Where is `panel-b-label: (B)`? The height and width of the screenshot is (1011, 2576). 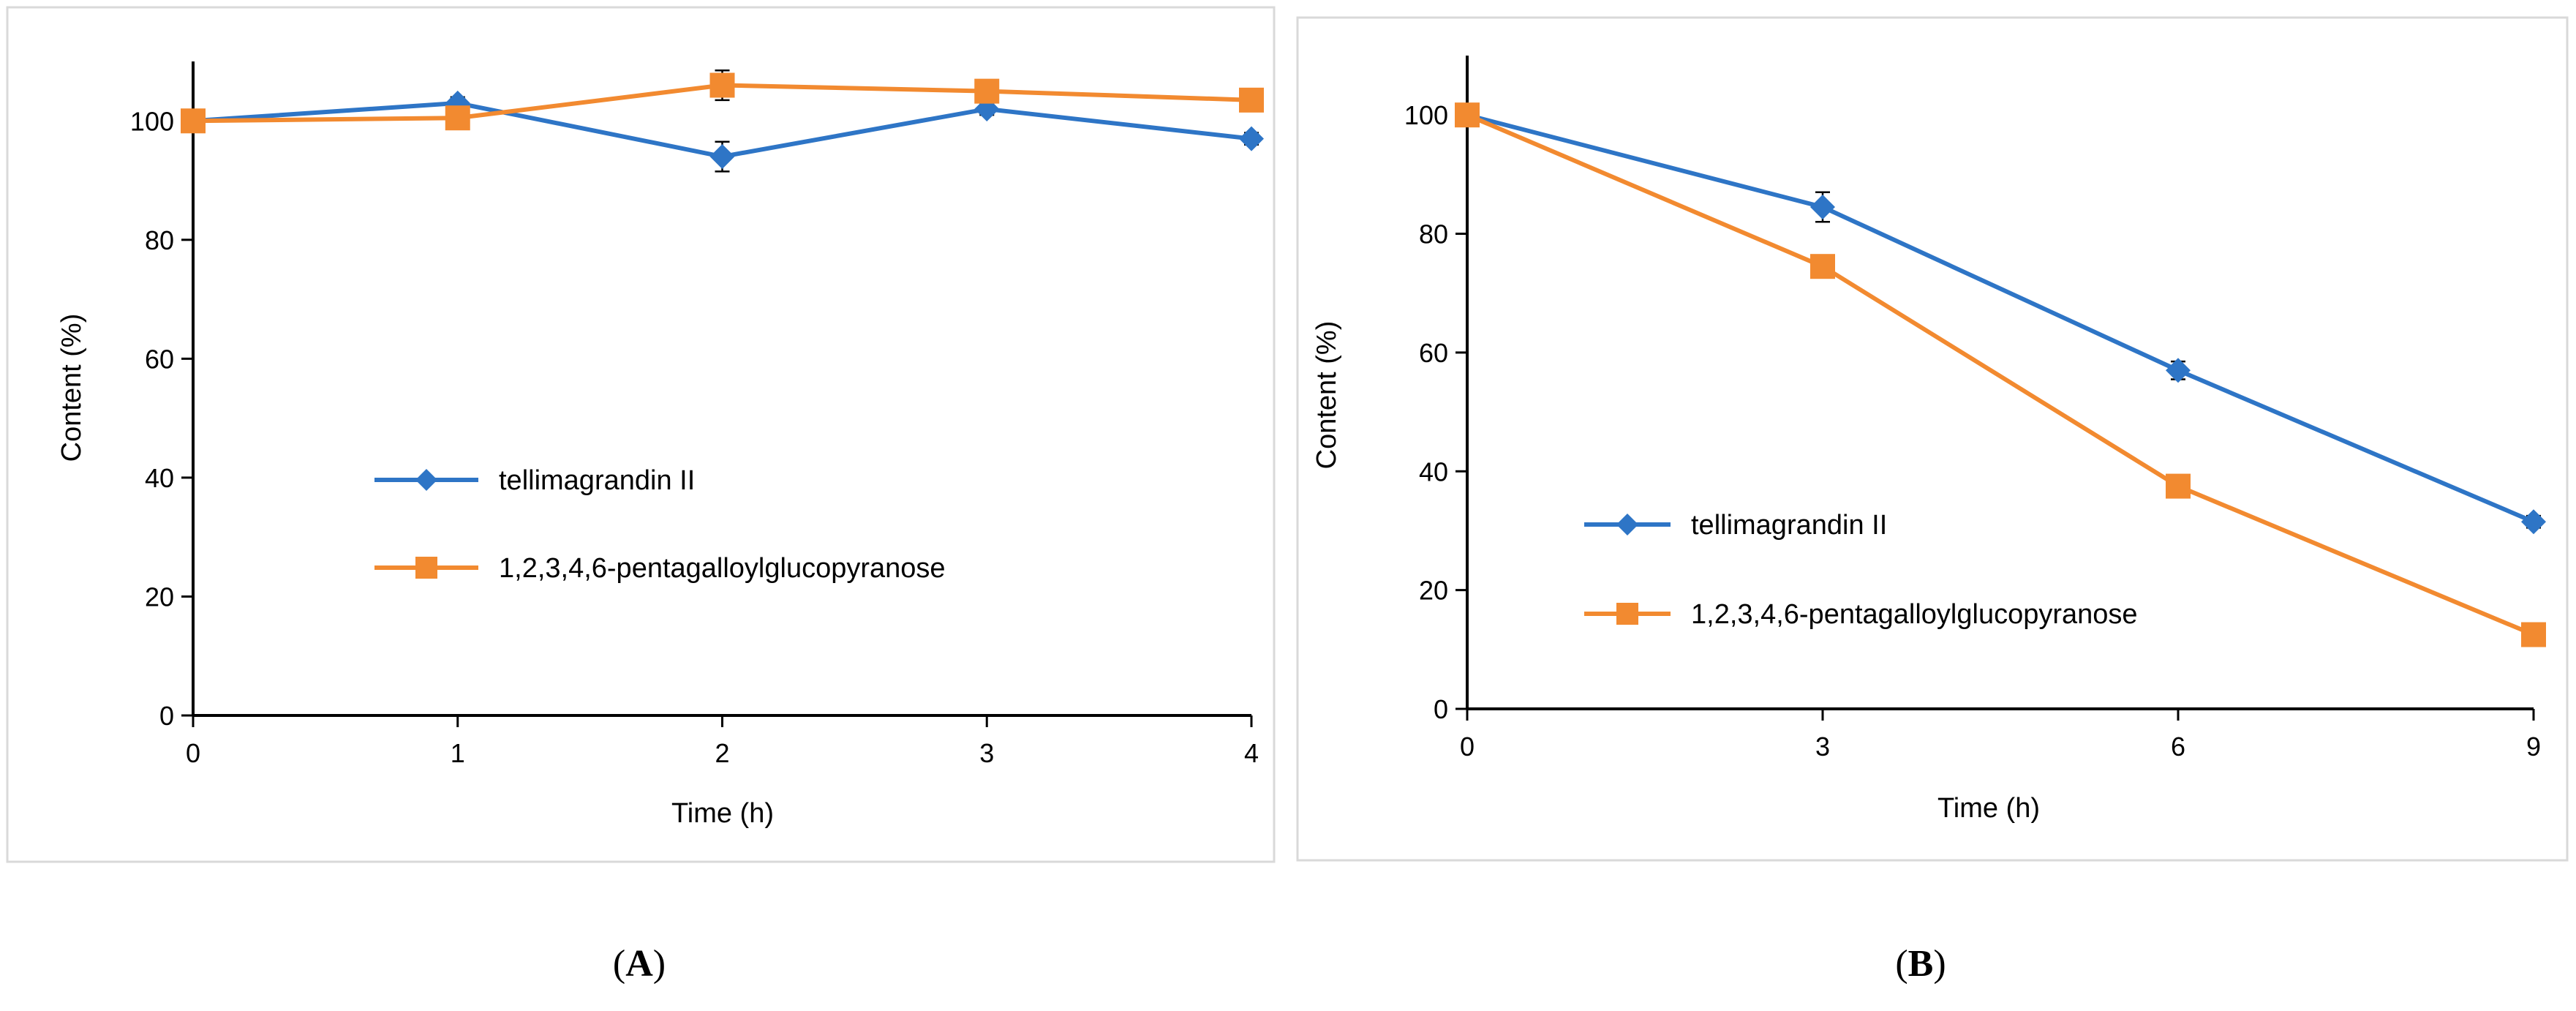 panel-b-label: (B) is located at coordinates (1920, 964).